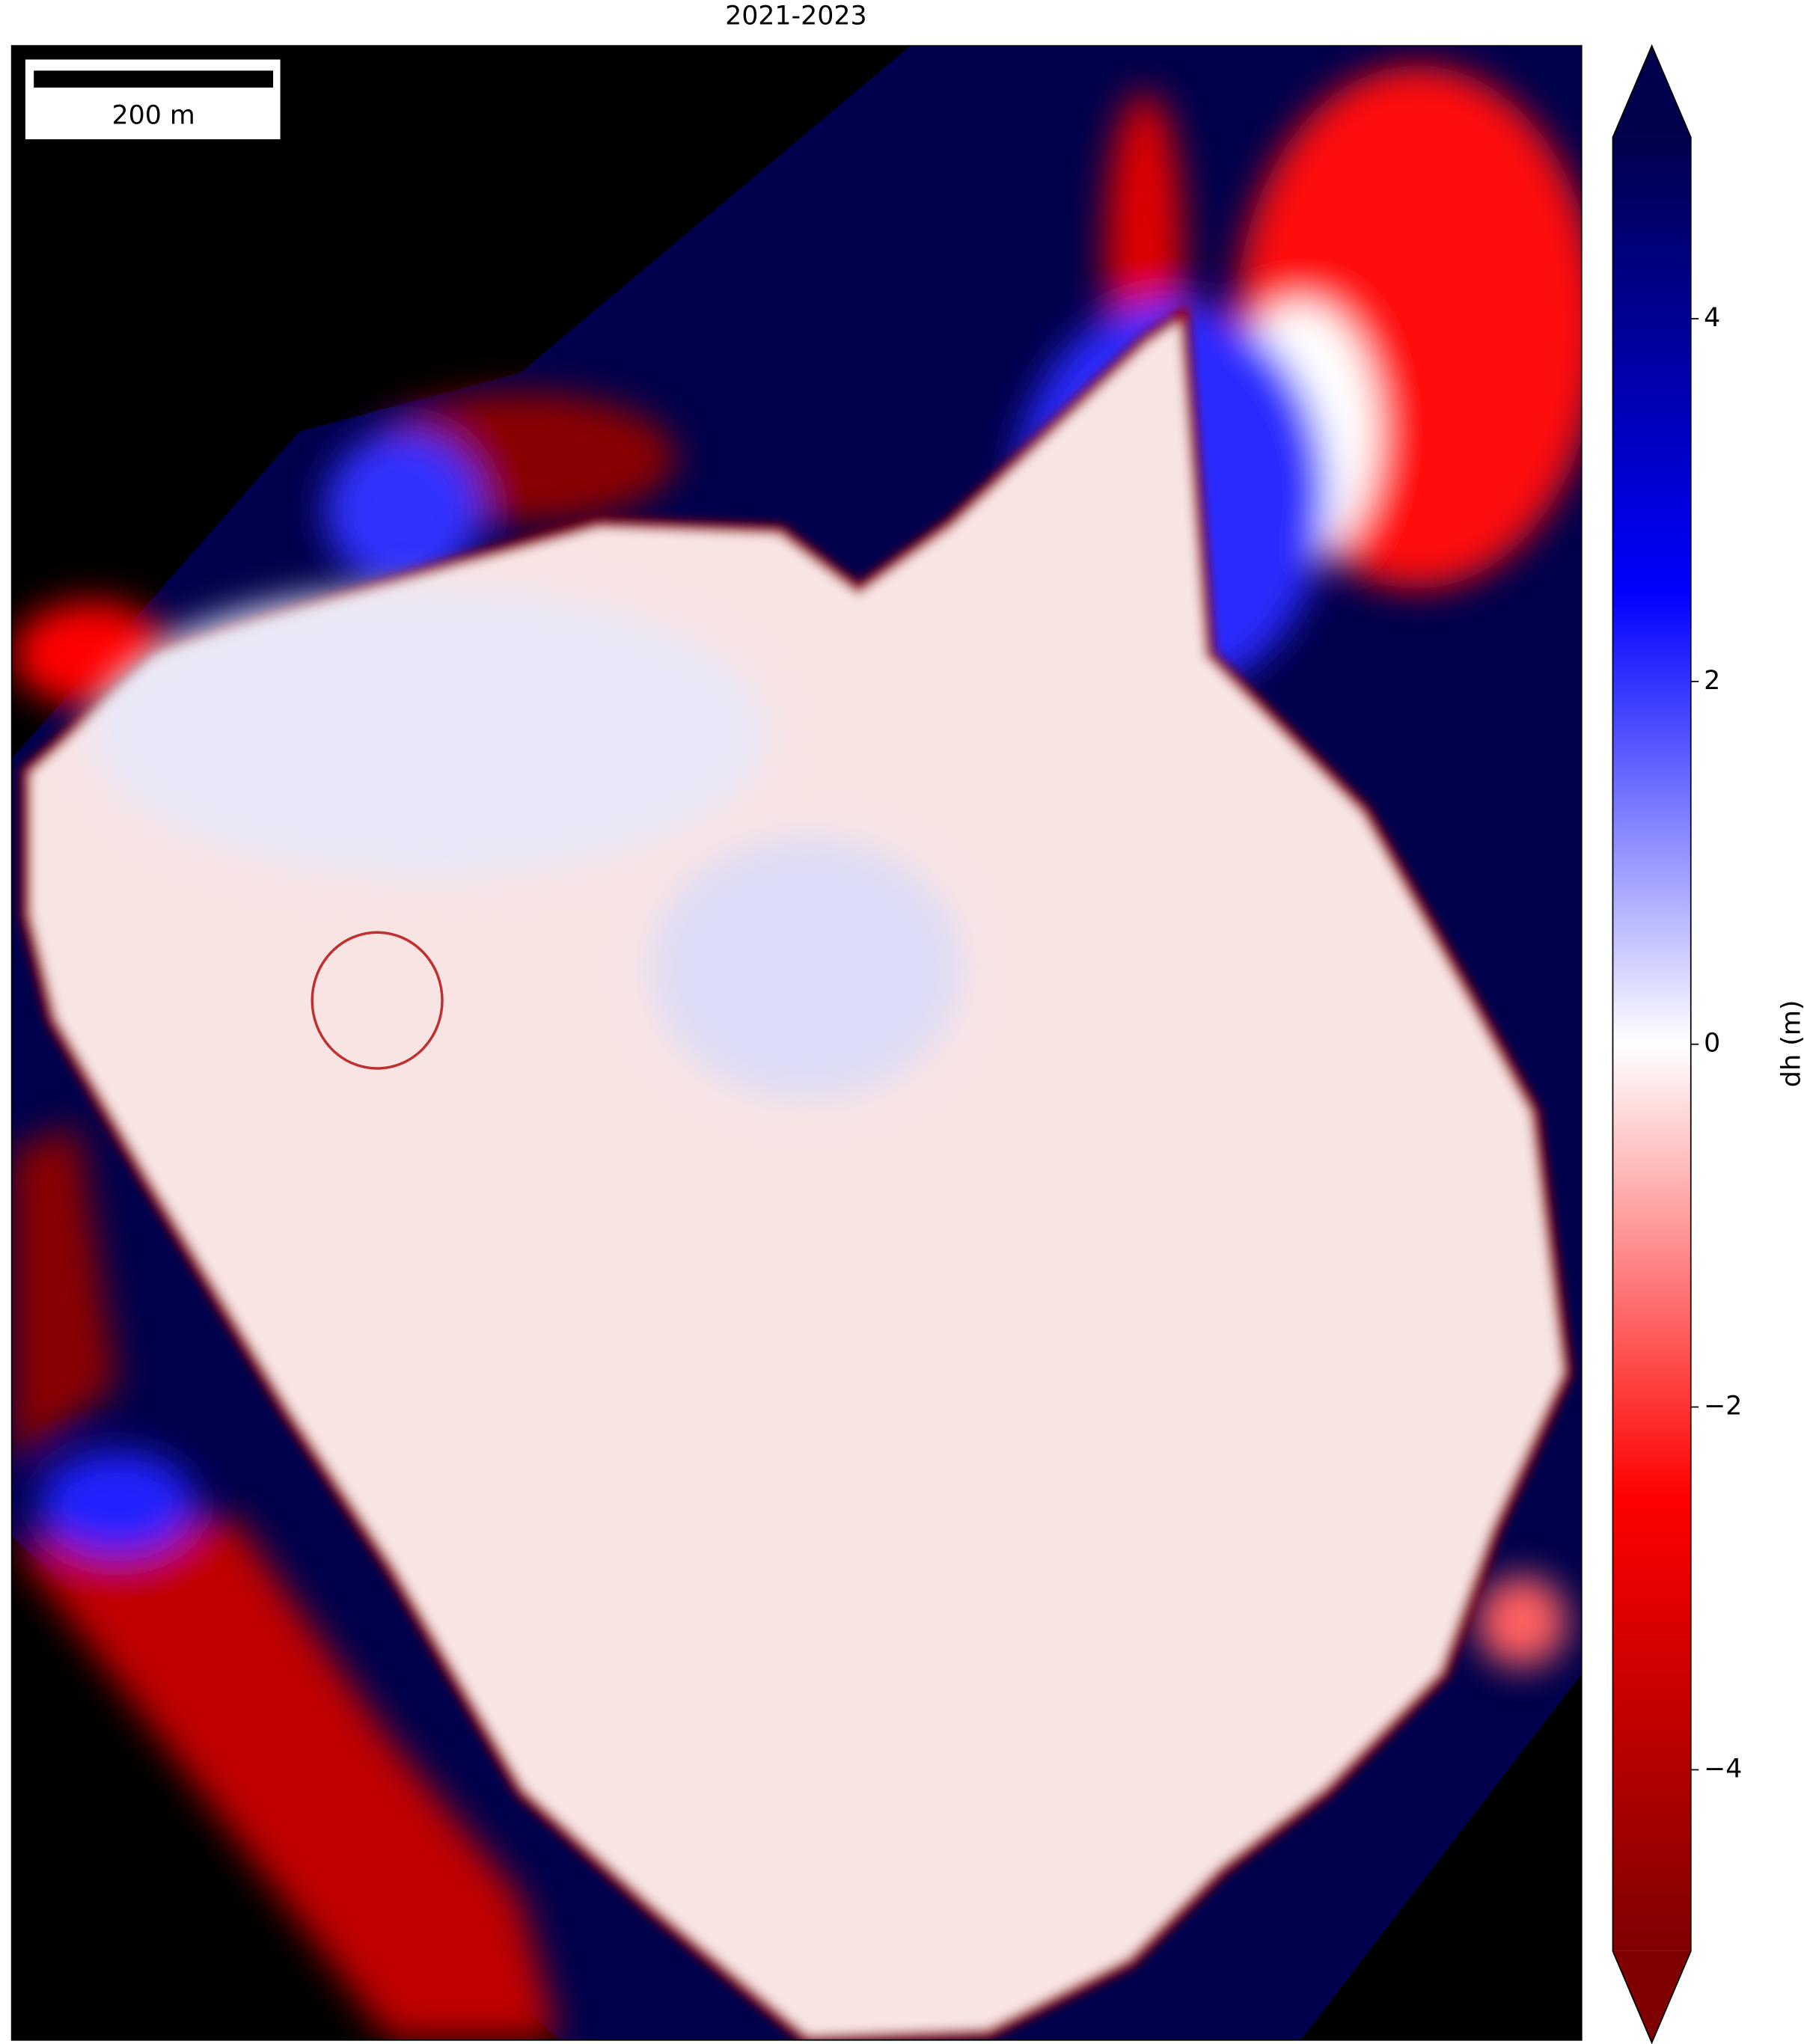 The height and width of the screenshot is (2044, 1804). I want to click on colorbar-extend-min, so click(1651, 1996).